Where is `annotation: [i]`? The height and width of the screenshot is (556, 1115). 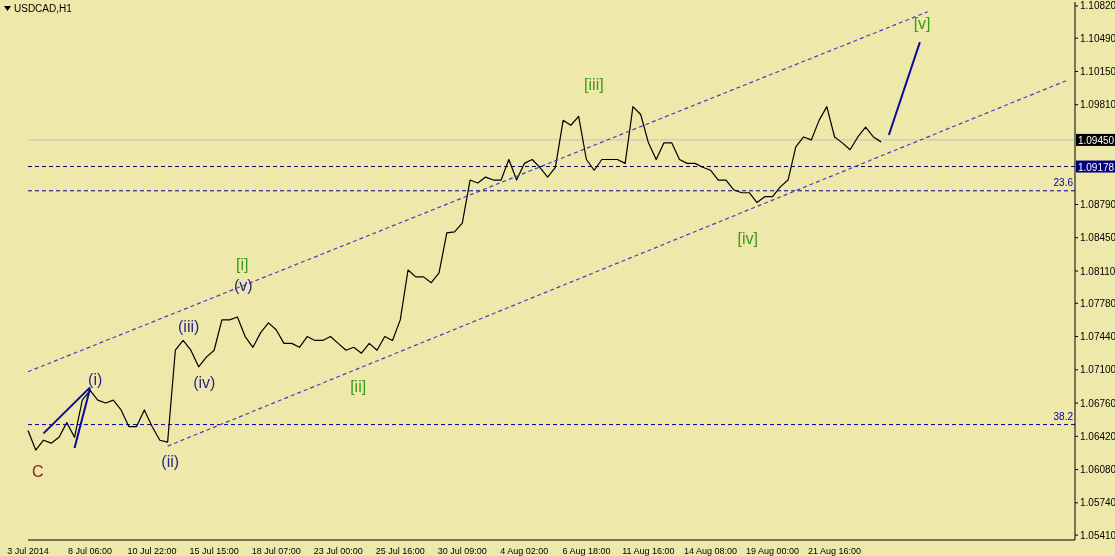
annotation: [i] is located at coordinates (242, 264).